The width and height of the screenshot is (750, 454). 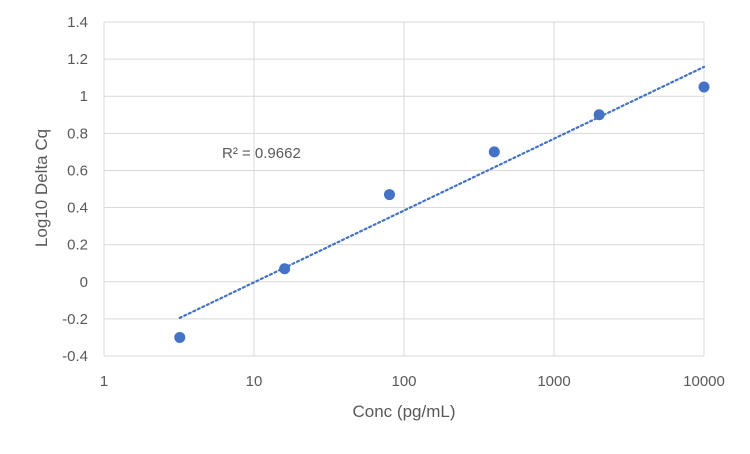 I want to click on y-tick-label: 0.6, so click(x=77, y=170).